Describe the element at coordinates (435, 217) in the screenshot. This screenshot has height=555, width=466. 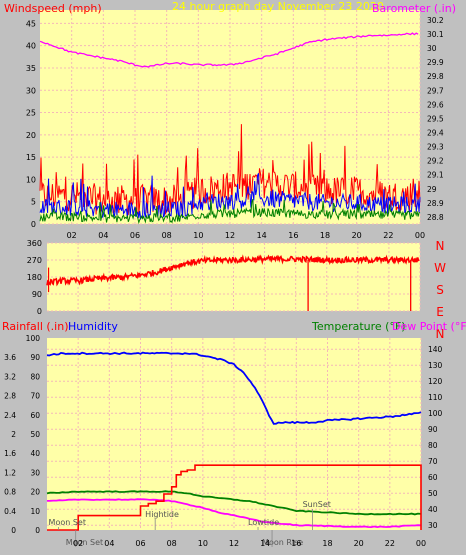
I see `baro-y-tick: 28.8` at that location.